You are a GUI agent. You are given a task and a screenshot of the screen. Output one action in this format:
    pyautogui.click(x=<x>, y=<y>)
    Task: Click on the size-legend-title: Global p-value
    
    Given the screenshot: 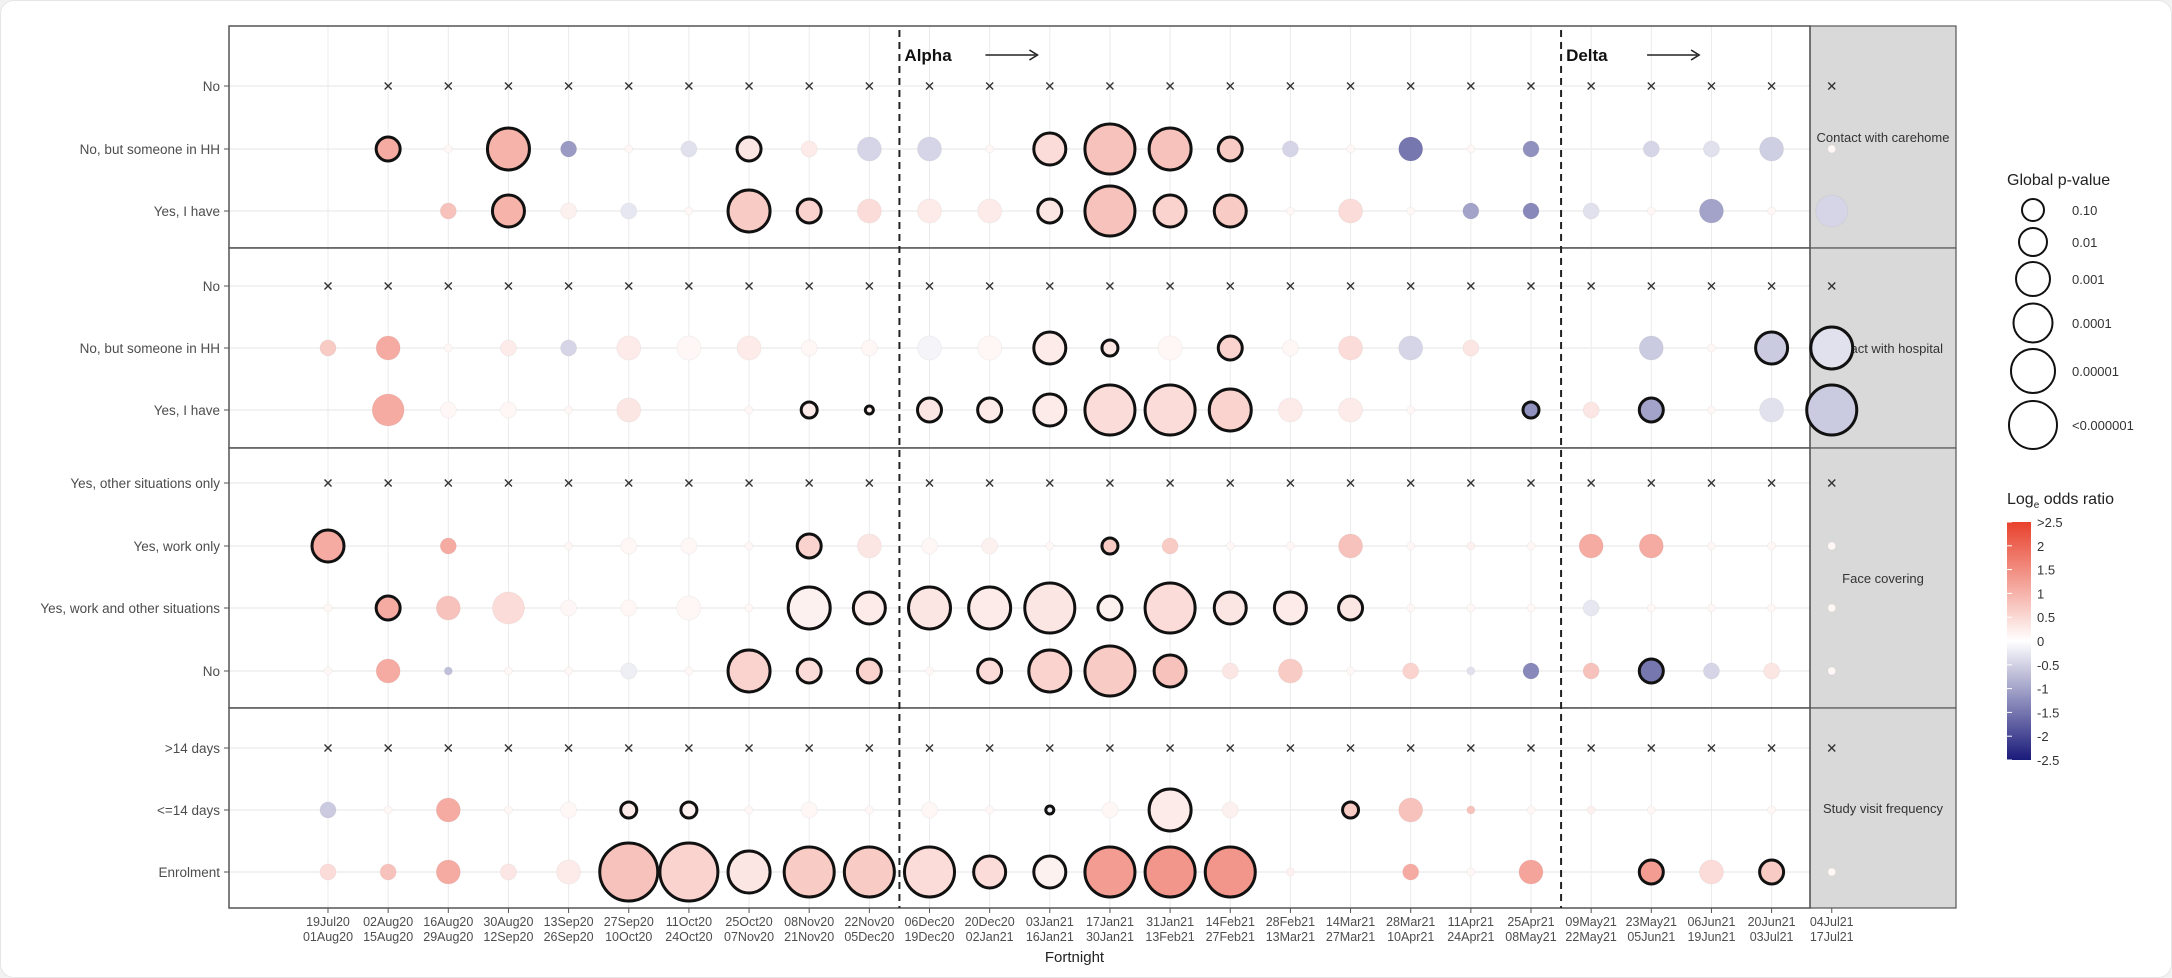 What is the action you would take?
    pyautogui.click(x=2058, y=180)
    